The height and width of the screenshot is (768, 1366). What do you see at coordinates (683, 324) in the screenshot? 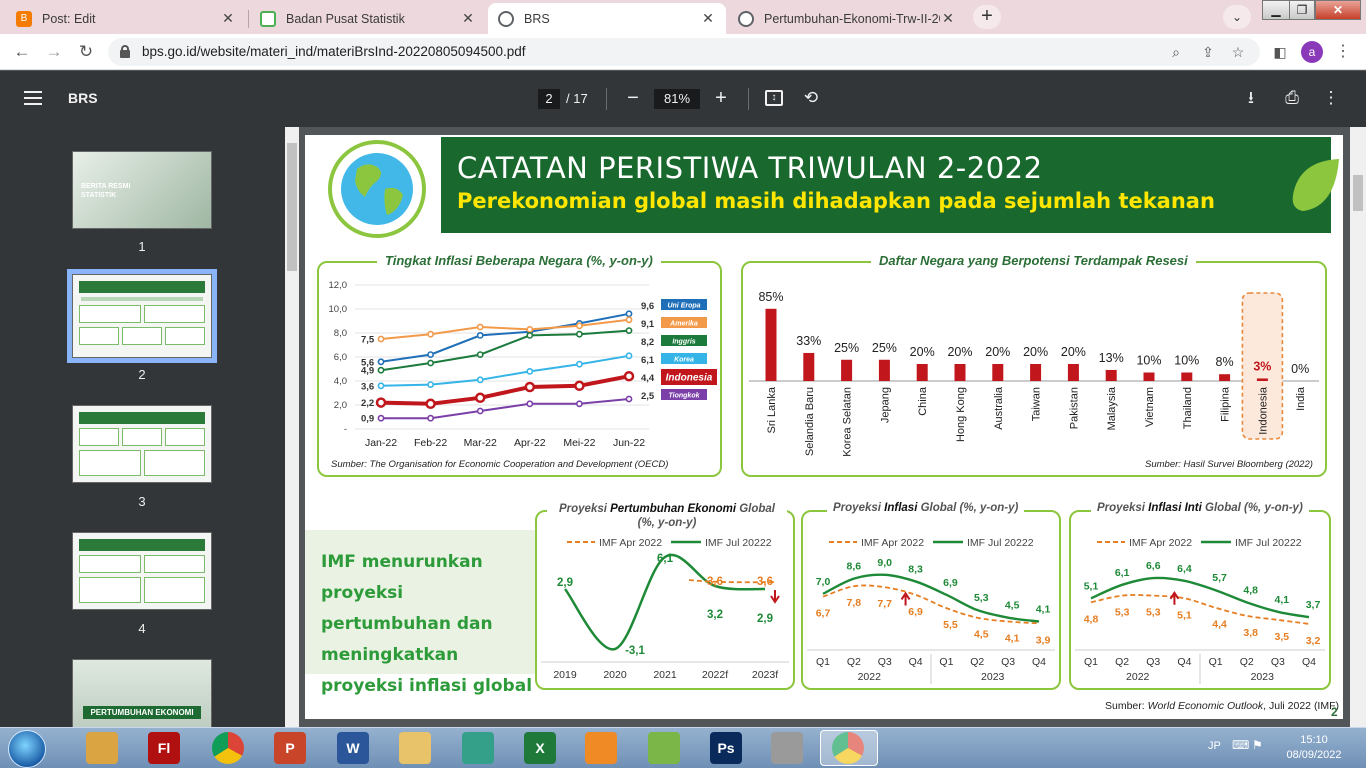
I see `legend-label: Amerika` at bounding box center [683, 324].